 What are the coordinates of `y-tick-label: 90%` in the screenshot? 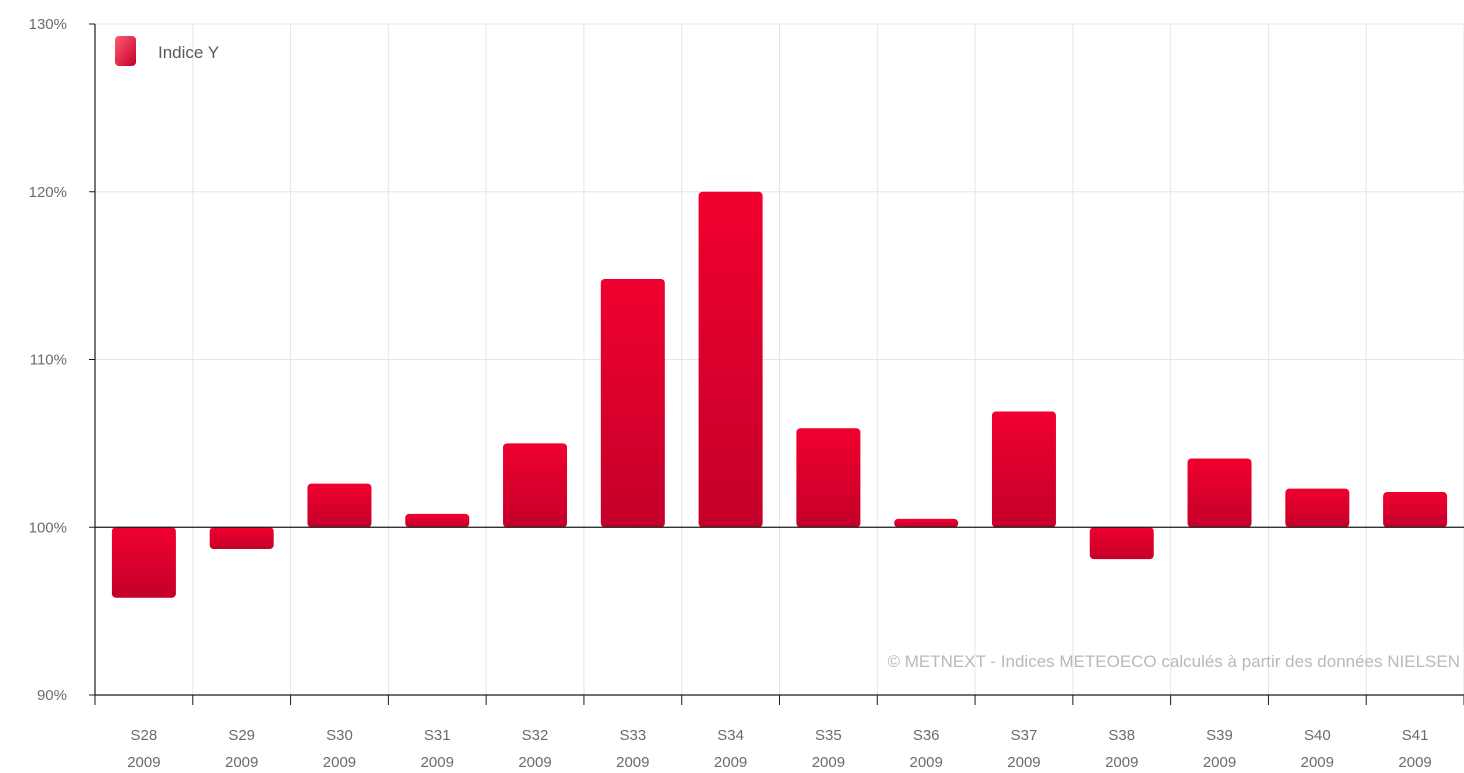 It's located at (52, 695).